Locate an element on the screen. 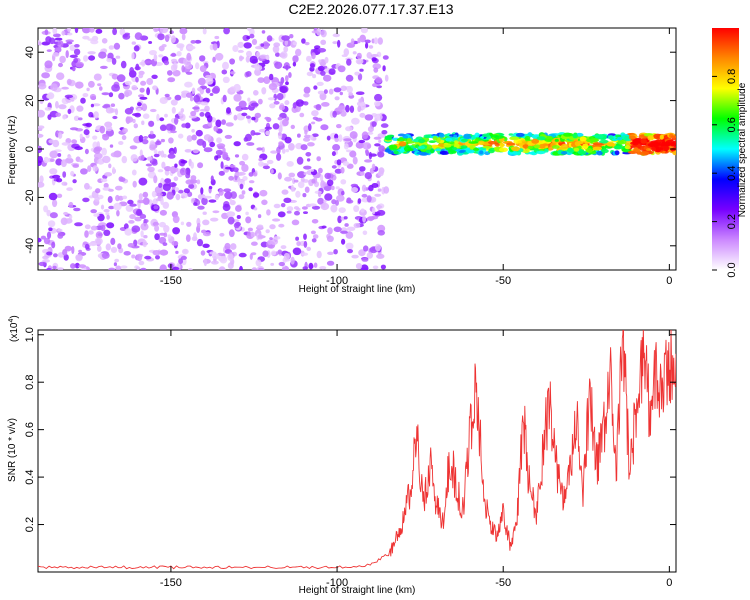  x-tick-label: -50 is located at coordinates (503, 583).